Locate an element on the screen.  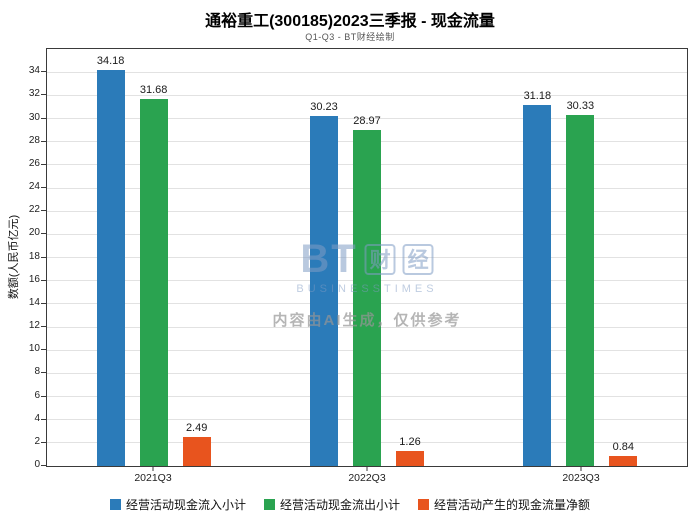
legend-item: 经营活动产生的现金流量净额 is located at coordinates (504, 504).